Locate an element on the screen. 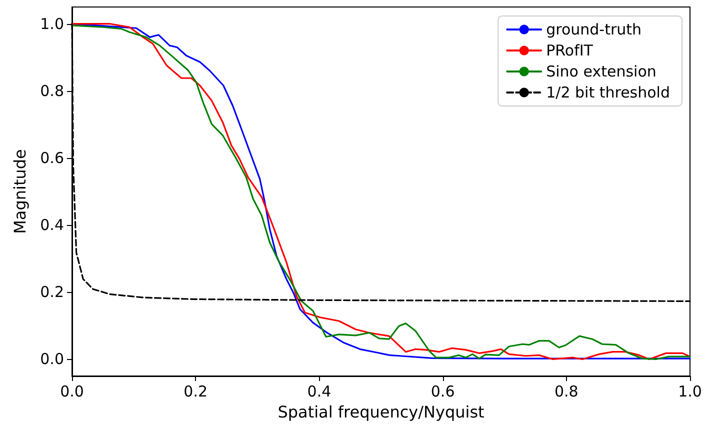  legend-label: ground-truth is located at coordinates (594, 29).